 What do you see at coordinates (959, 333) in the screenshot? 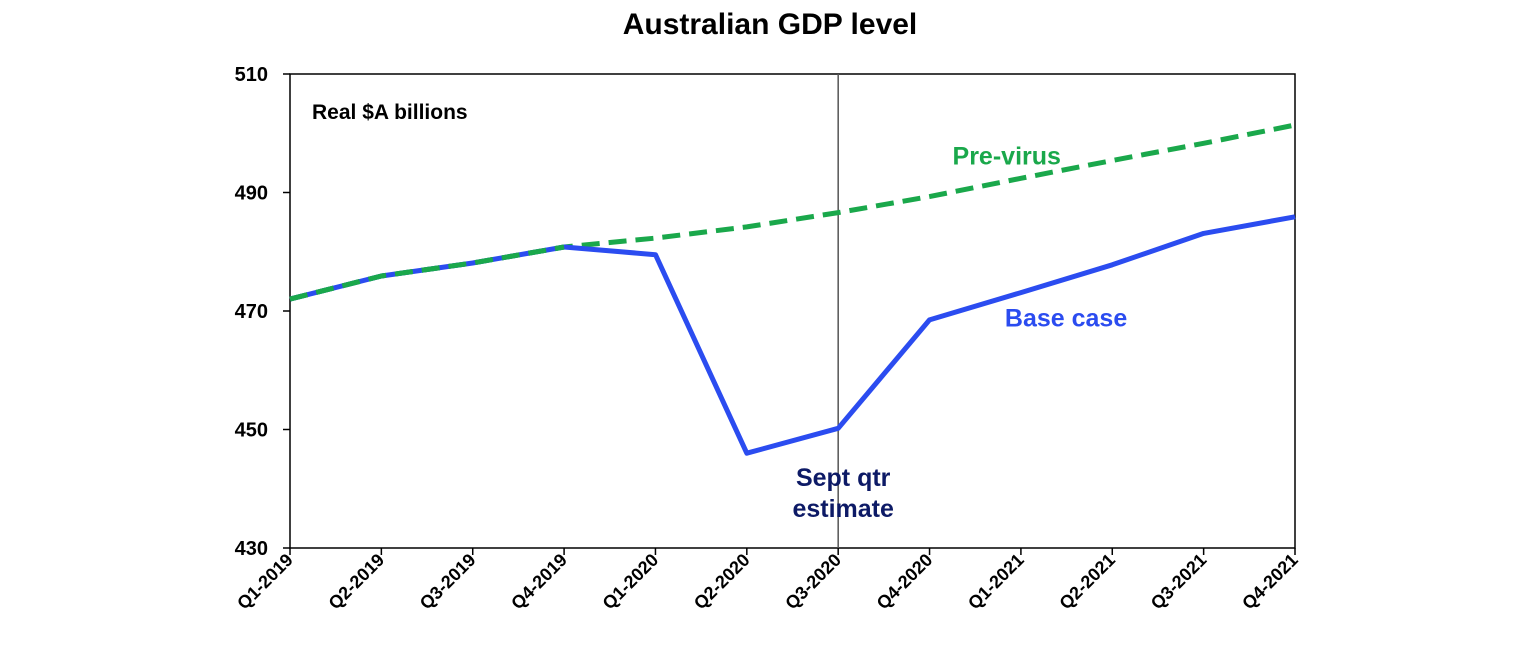
I see `label-layer: Pre-virus Base case Sept qtr estimate` at bounding box center [959, 333].